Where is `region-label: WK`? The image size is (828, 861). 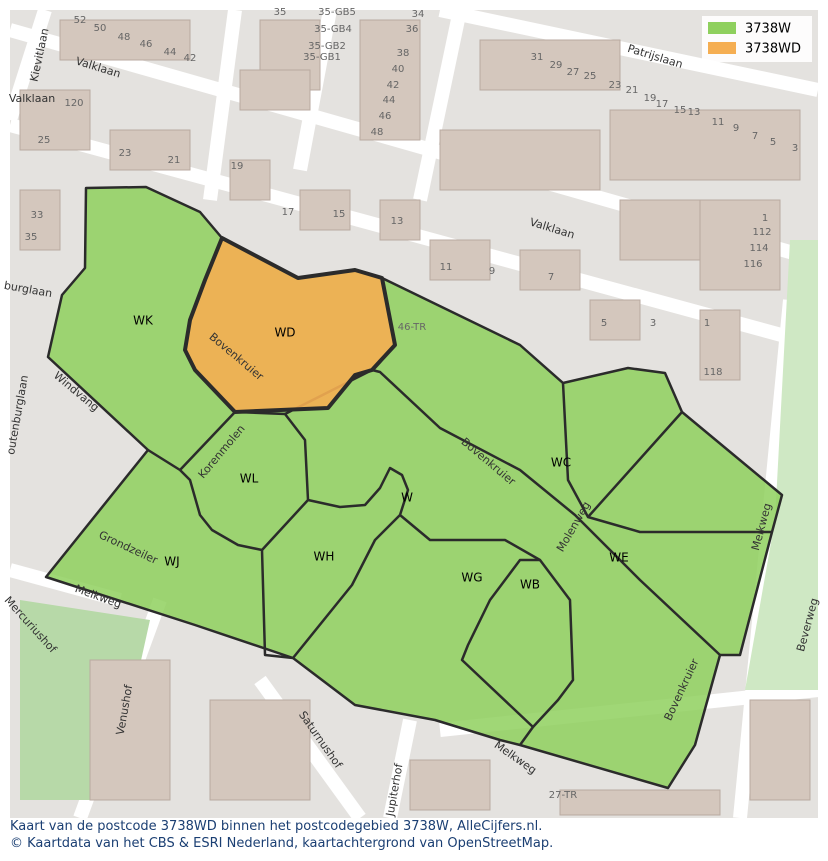
region-label: WK is located at coordinates (143, 321).